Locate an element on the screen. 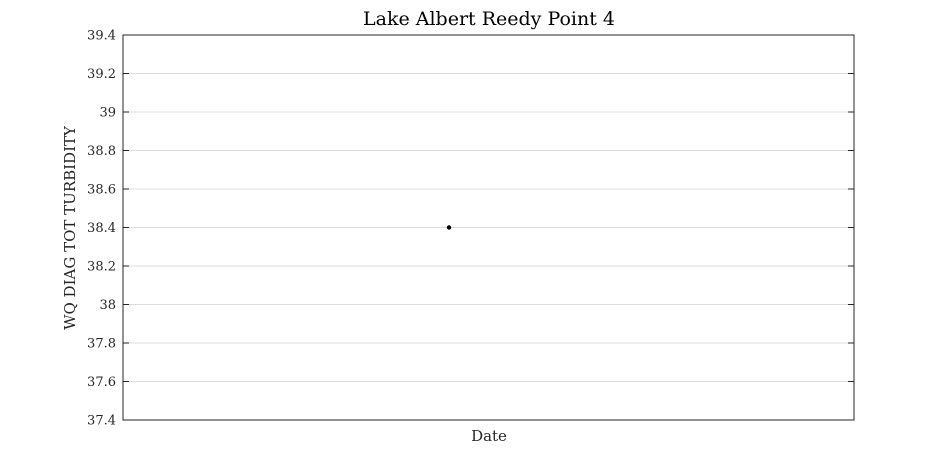  chart-title: Lake Albert Reedy Point 4 is located at coordinates (489, 19).